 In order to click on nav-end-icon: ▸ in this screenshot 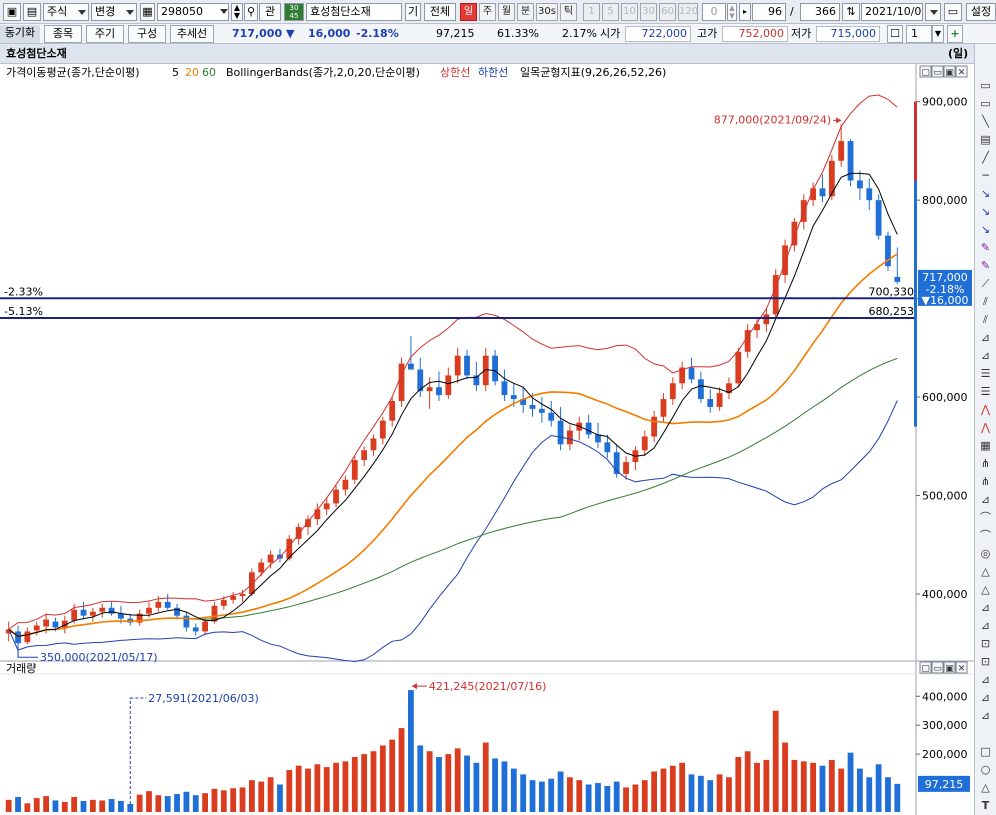, I will do `click(745, 12)`.